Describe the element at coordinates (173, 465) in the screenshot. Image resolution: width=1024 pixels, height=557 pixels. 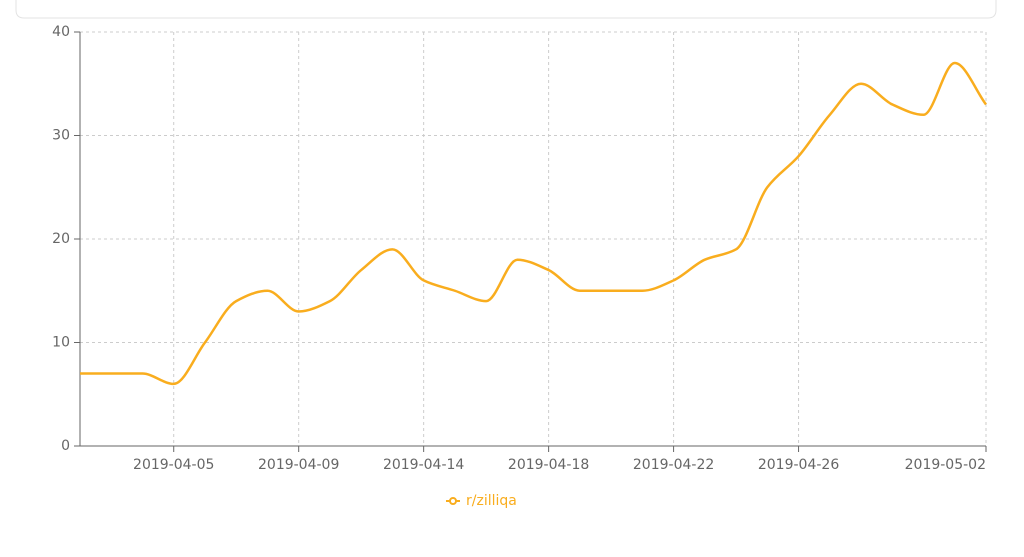
I see `x-tick-label: 2019-04-05` at that location.